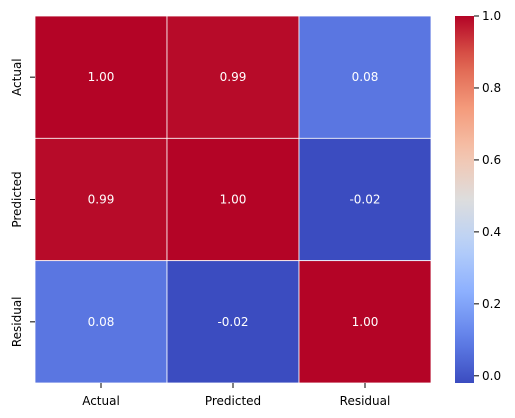  I want to click on y-axis: Actual Predicted Residual, so click(22, 202).